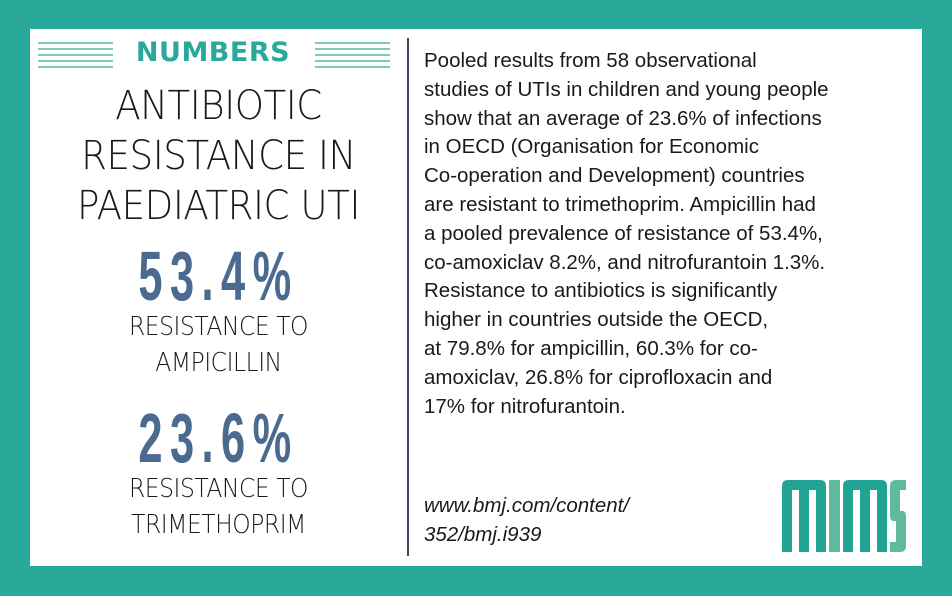  Describe the element at coordinates (218, 438) in the screenshot. I see `stat-value: 23.6%` at that location.